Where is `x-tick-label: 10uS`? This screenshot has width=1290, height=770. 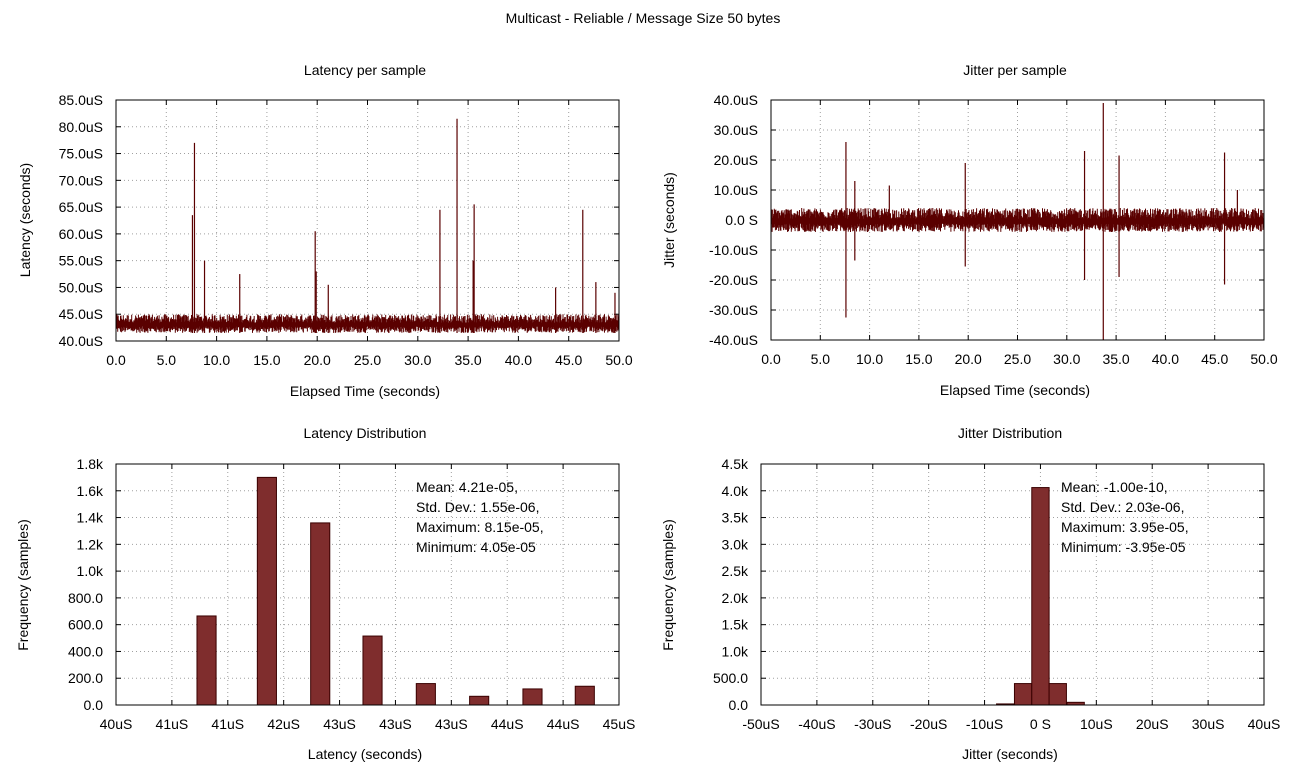 x-tick-label: 10uS is located at coordinates (1096, 724).